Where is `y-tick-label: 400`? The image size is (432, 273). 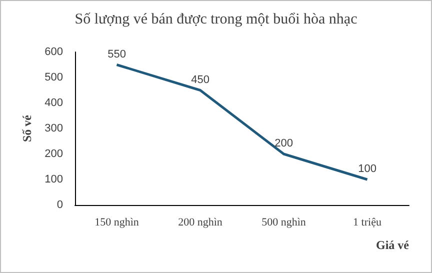
y-tick-label: 400 is located at coordinates (53, 103).